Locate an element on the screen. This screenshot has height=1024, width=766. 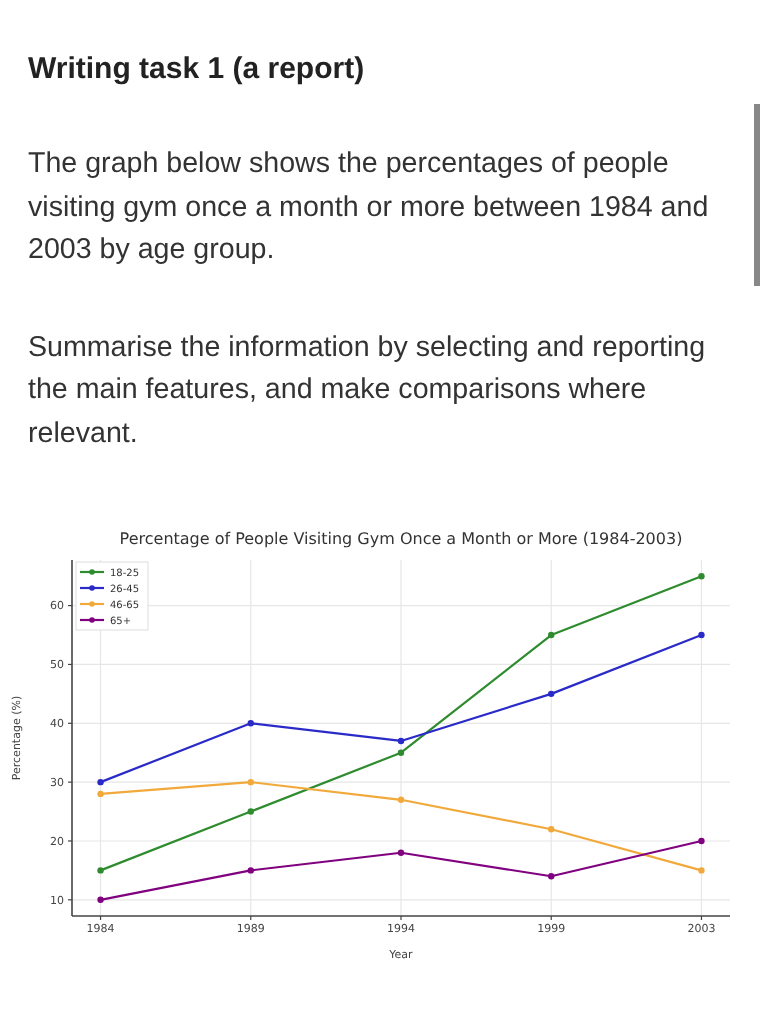
text: Summarise the information by selecting and reporting the main features, and make comparisons where relevant. is located at coordinates (368, 391).